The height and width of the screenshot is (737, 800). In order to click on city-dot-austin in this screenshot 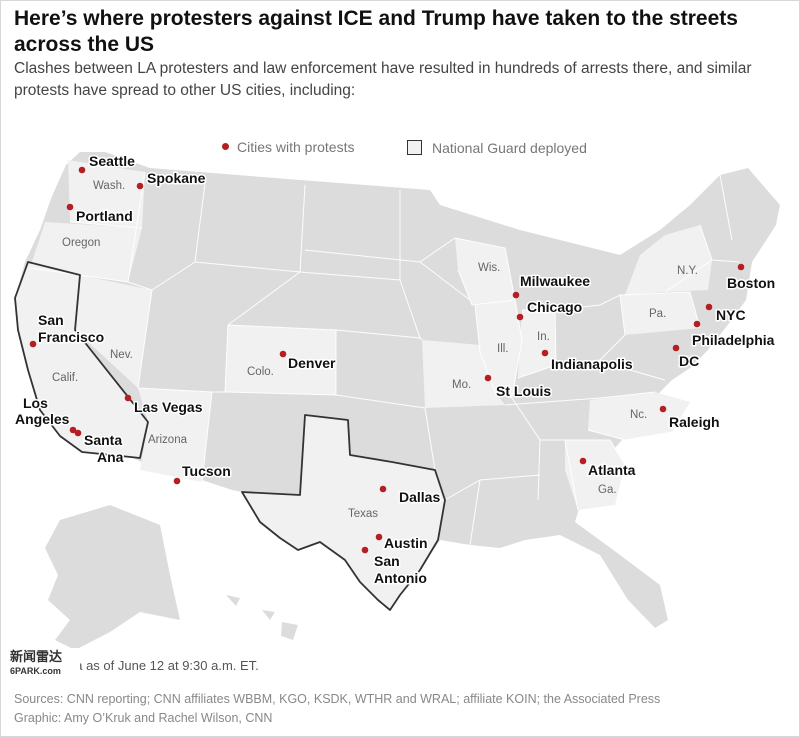, I will do `click(379, 537)`.